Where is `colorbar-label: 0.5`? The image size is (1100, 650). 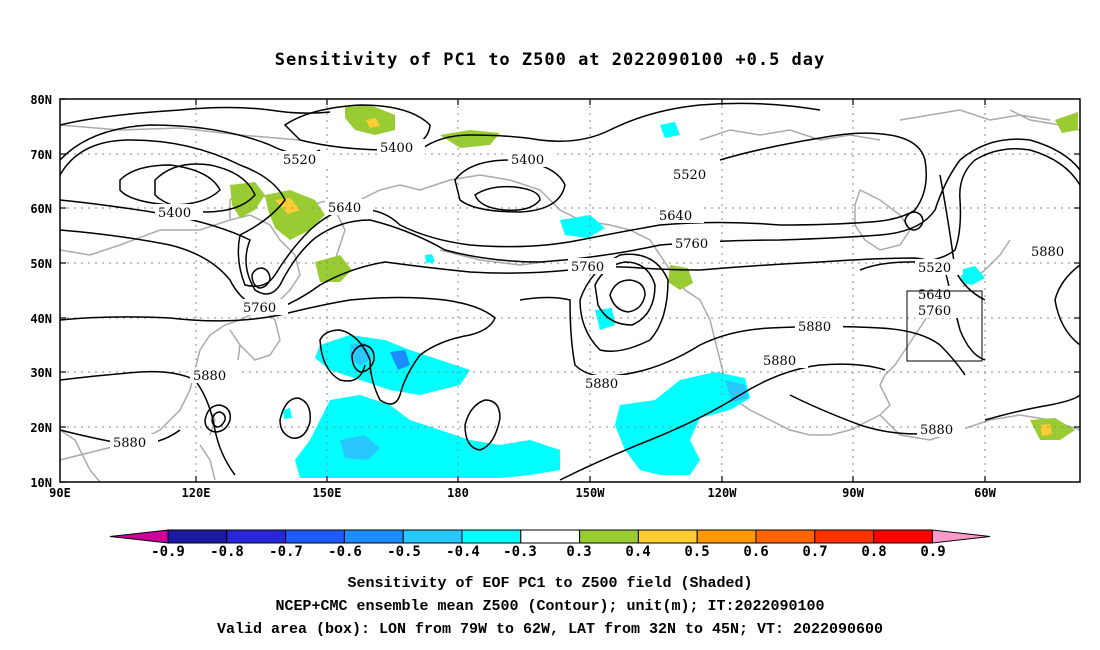
colorbar-label: 0.5 is located at coordinates (696, 552).